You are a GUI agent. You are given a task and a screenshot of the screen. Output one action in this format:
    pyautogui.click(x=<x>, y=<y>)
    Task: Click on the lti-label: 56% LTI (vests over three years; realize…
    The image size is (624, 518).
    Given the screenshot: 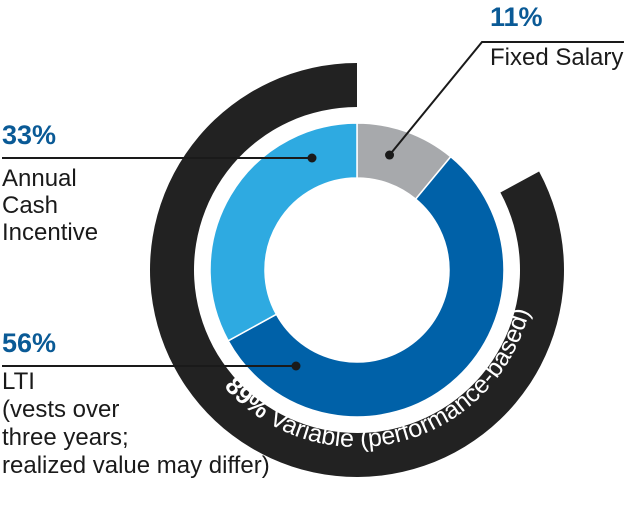 What is the action you would take?
    pyautogui.click(x=136, y=404)
    